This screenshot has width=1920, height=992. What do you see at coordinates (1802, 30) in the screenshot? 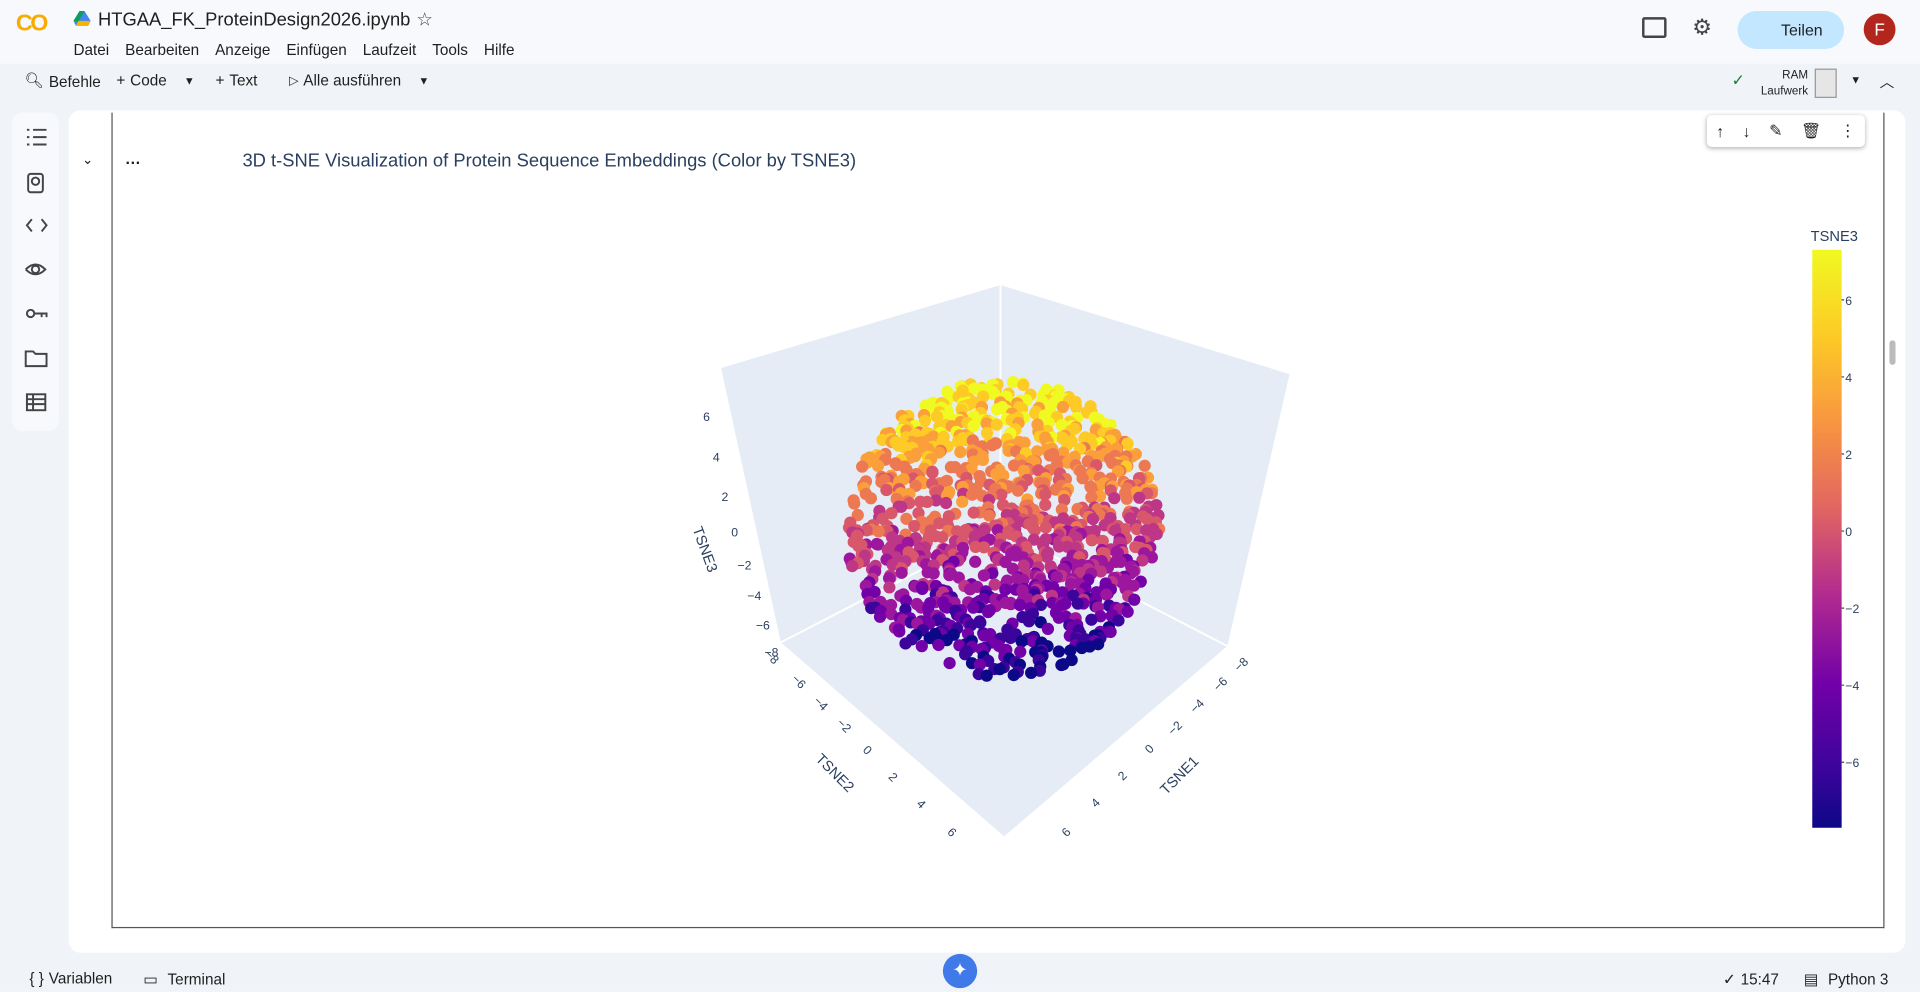
I see `share-label: Teilen` at bounding box center [1802, 30].